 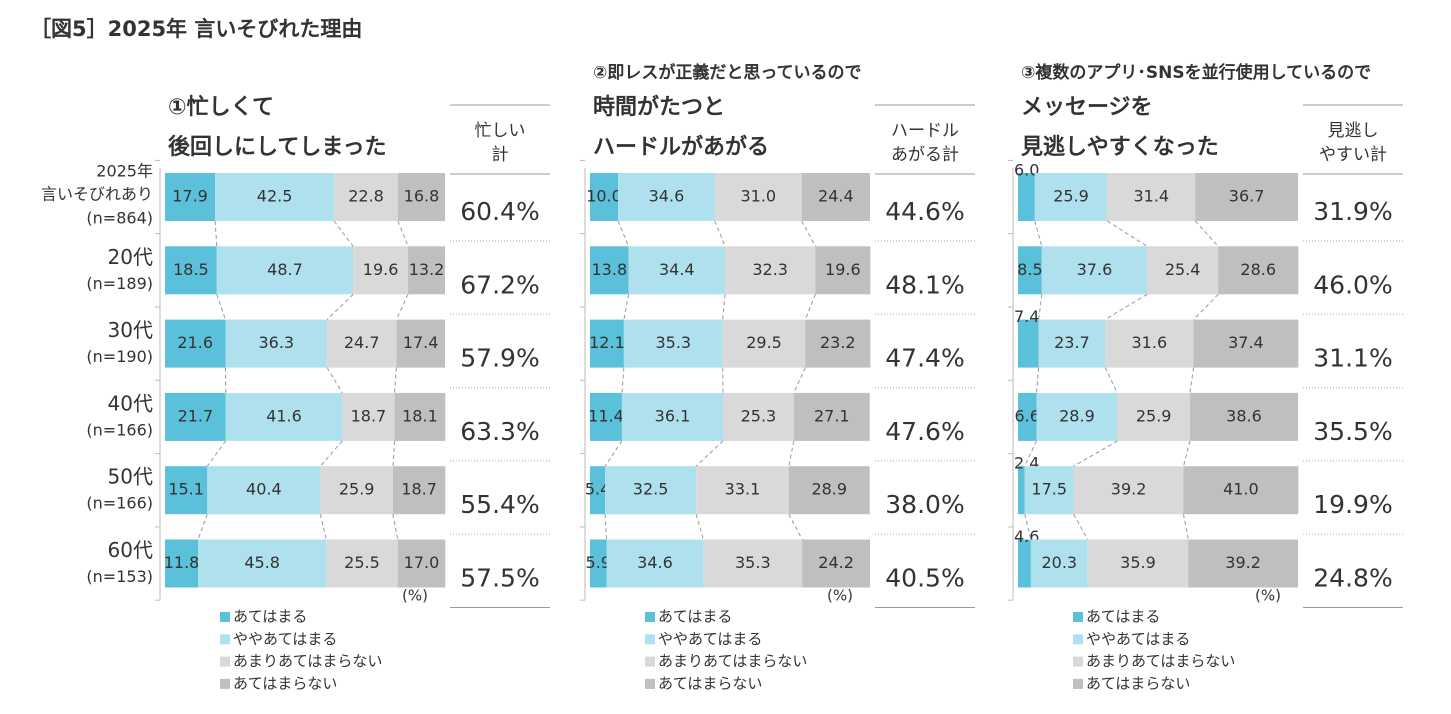 I want to click on value-label: 38.6, so click(x=1244, y=415).